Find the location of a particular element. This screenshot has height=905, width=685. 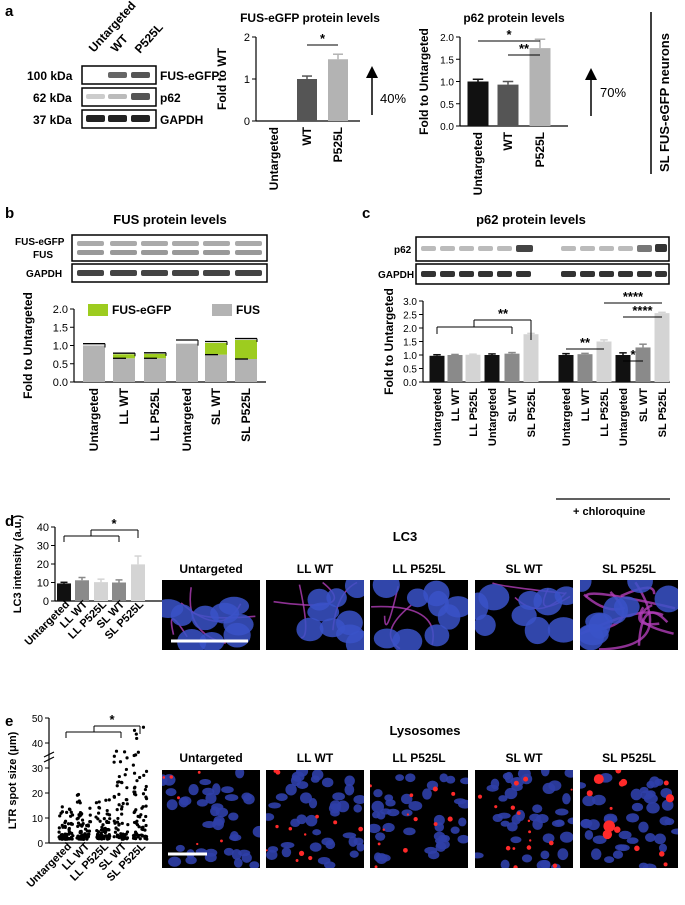

y-tick-label: 40 is located at coordinates (43, 528).